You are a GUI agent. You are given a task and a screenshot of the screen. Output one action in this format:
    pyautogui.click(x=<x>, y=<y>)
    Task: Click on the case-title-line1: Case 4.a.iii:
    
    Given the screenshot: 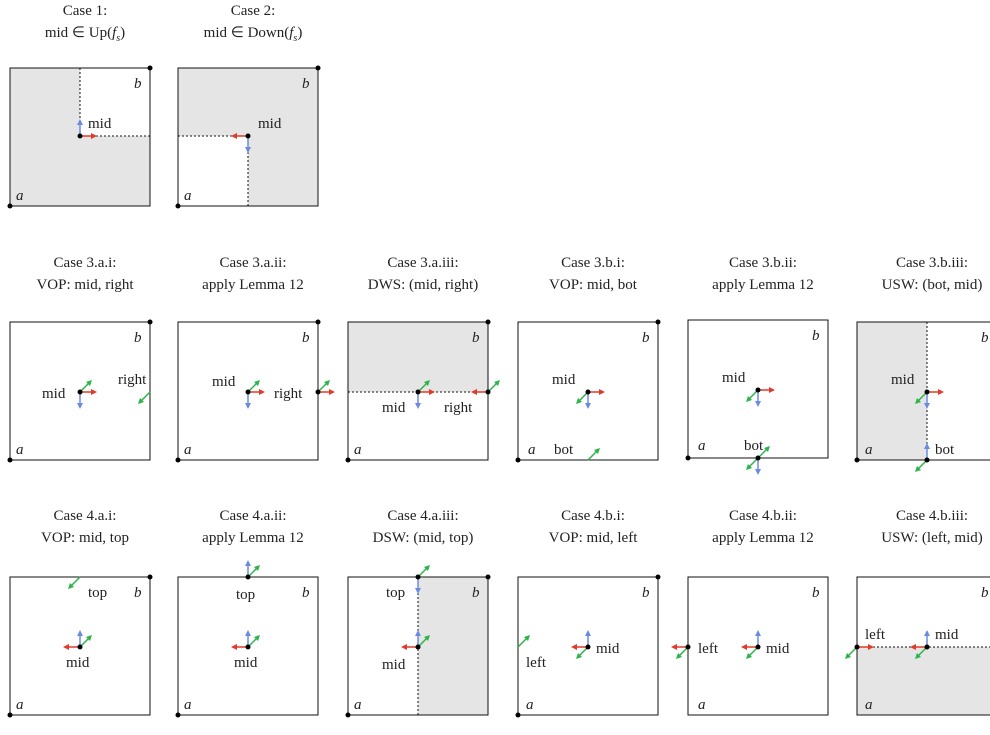 What is the action you would take?
    pyautogui.click(x=423, y=516)
    